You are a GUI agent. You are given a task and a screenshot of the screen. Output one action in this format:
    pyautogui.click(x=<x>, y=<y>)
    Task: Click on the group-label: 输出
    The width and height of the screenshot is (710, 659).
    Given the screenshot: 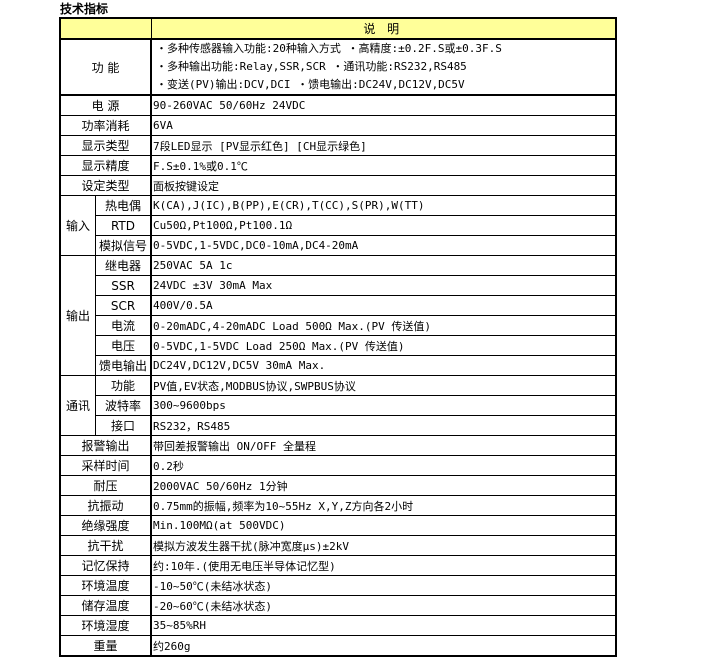 What is the action you would take?
    pyautogui.click(x=77, y=315)
    